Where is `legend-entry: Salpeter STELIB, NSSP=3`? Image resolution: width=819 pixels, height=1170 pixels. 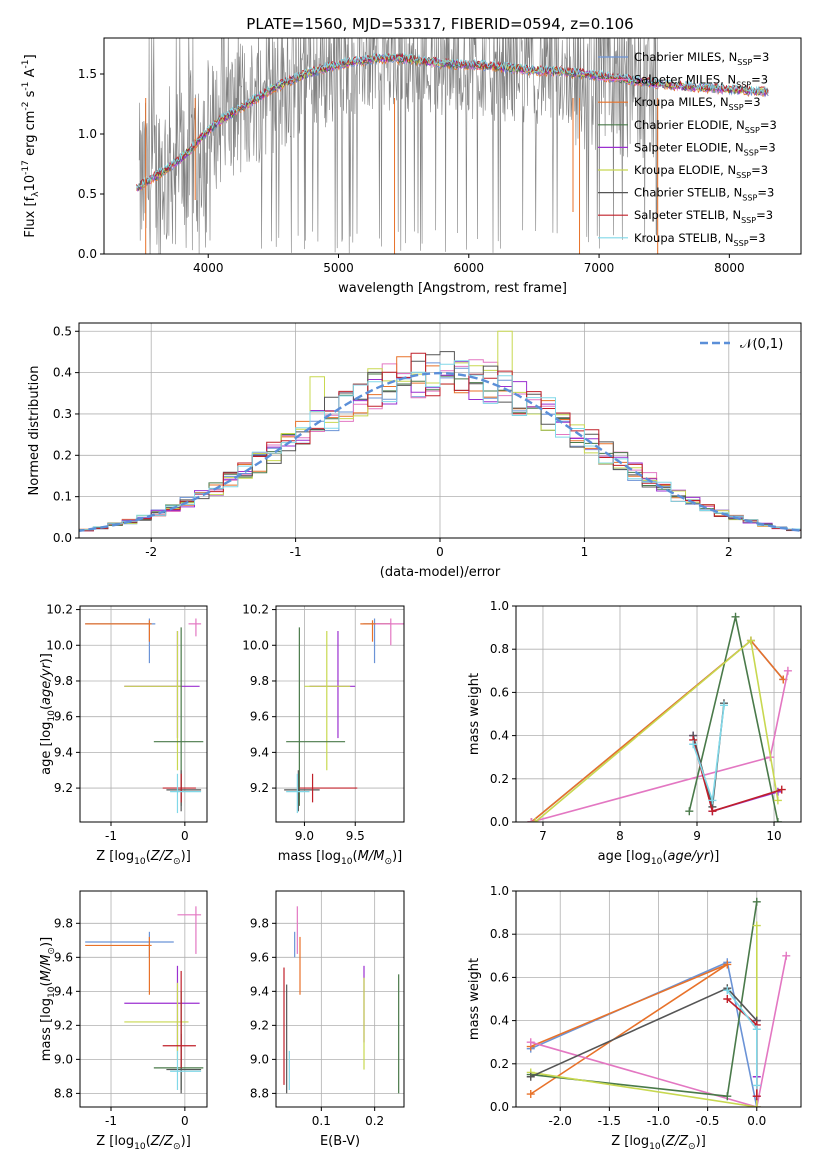
legend-entry: Salpeter STELIB, NSSP=3 is located at coordinates (703, 216).